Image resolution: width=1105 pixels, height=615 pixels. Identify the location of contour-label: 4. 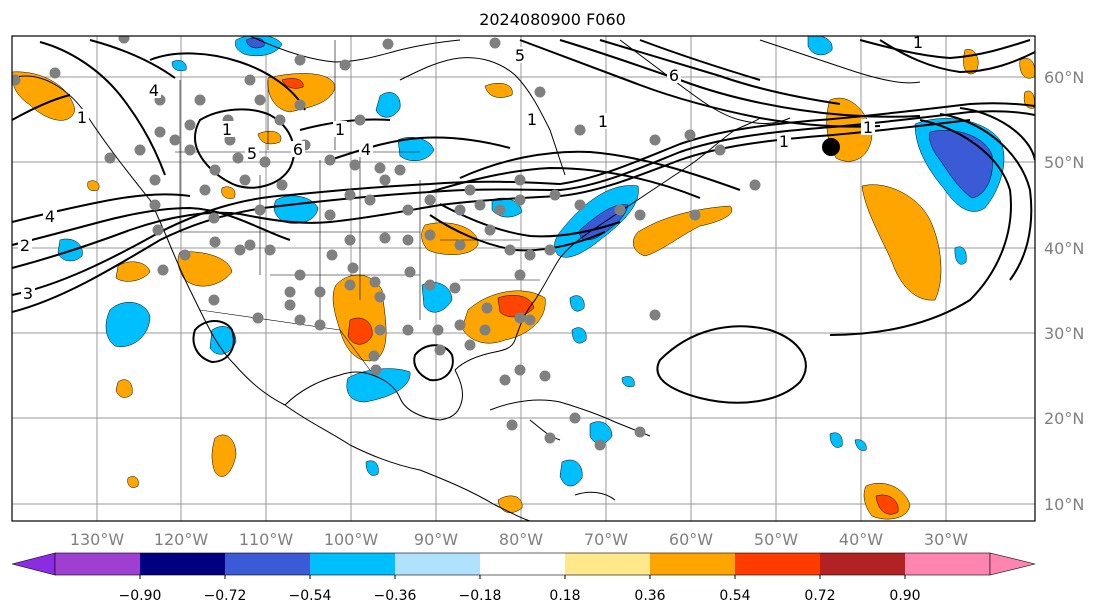
(154, 90).